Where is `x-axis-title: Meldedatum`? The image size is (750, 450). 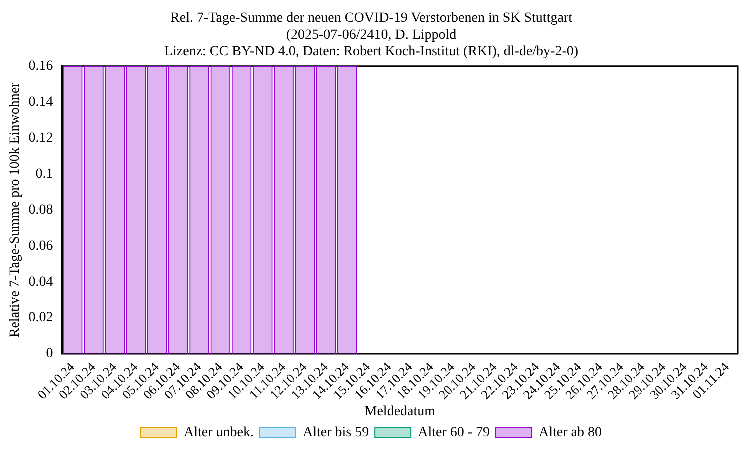
x-axis-title: Meldedatum is located at coordinates (400, 412).